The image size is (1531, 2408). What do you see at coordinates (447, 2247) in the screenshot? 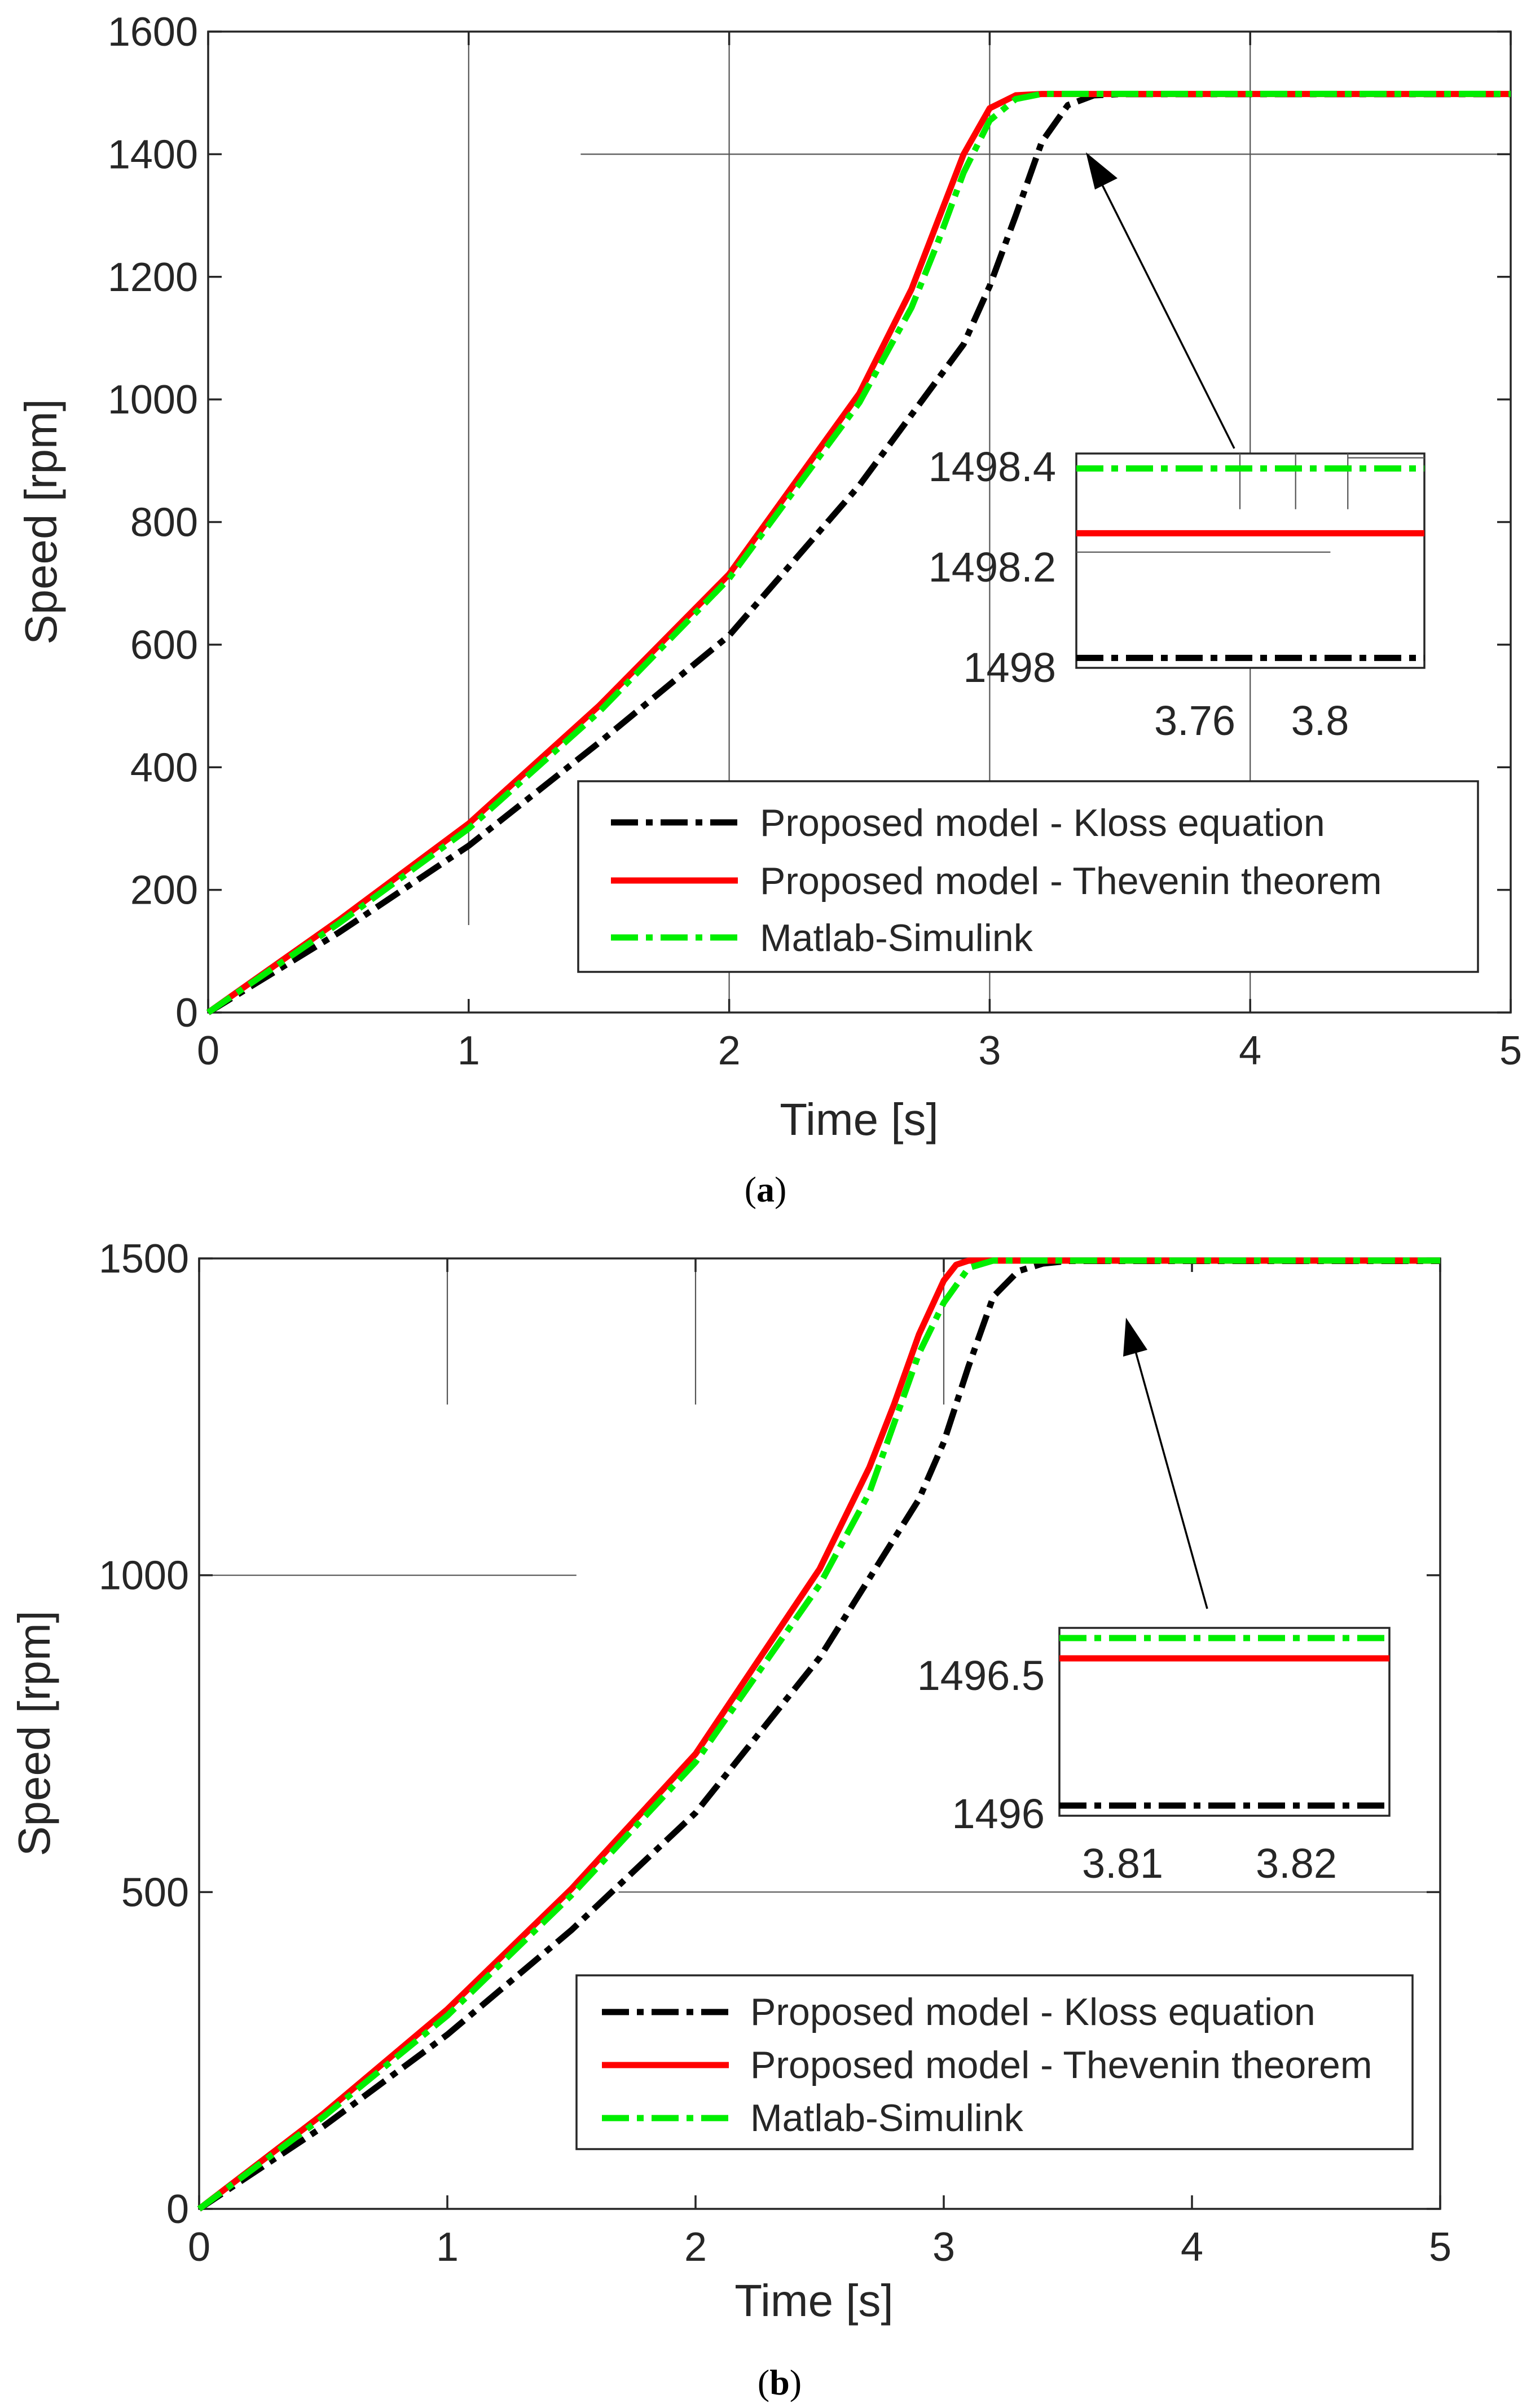
I see `xtick-label-b-1: 1` at bounding box center [447, 2247].